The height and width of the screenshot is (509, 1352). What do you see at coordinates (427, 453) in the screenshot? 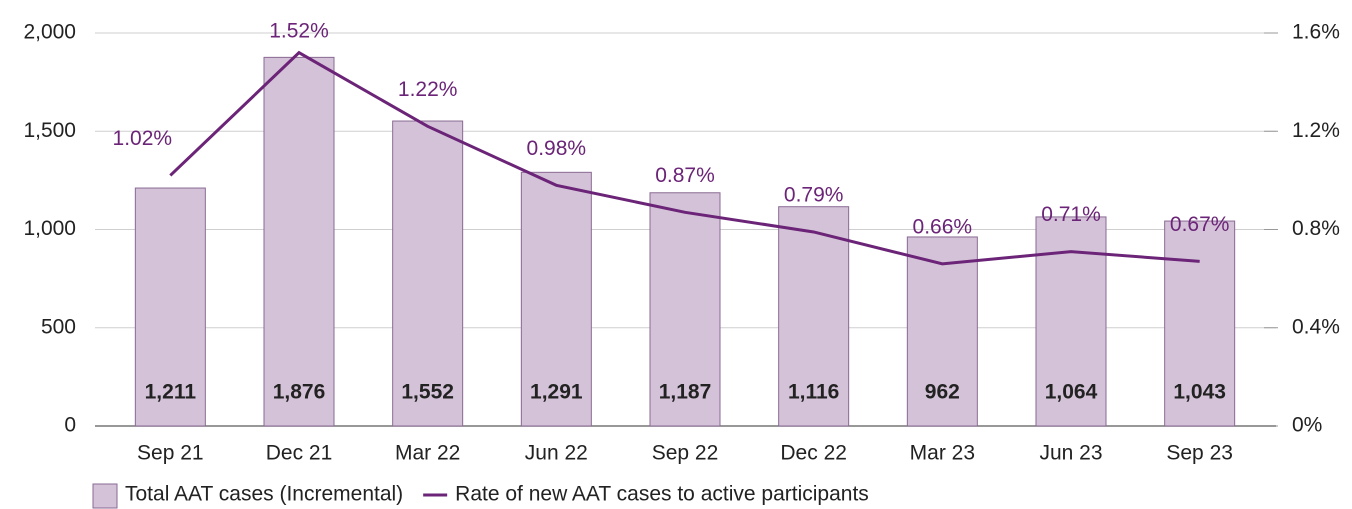
I see `x-tick-label: Mar 22` at bounding box center [427, 453].